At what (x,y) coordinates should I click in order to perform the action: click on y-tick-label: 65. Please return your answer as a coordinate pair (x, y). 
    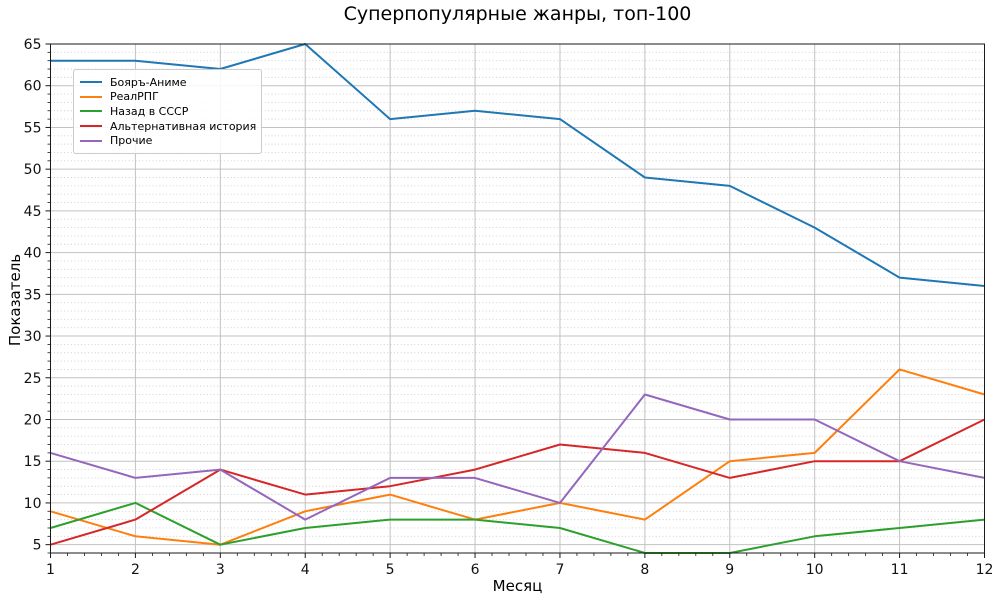
    Looking at the image, I should click on (33, 45).